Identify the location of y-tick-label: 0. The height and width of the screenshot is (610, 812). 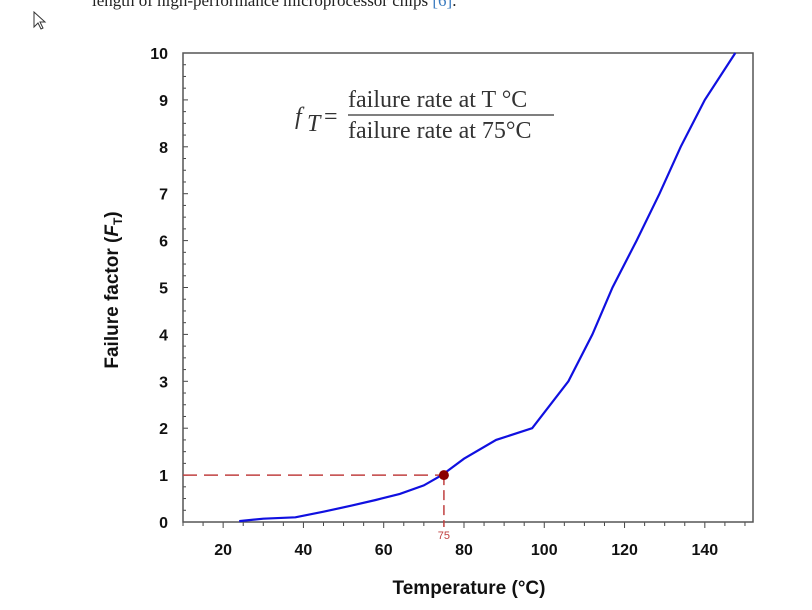
(163, 523).